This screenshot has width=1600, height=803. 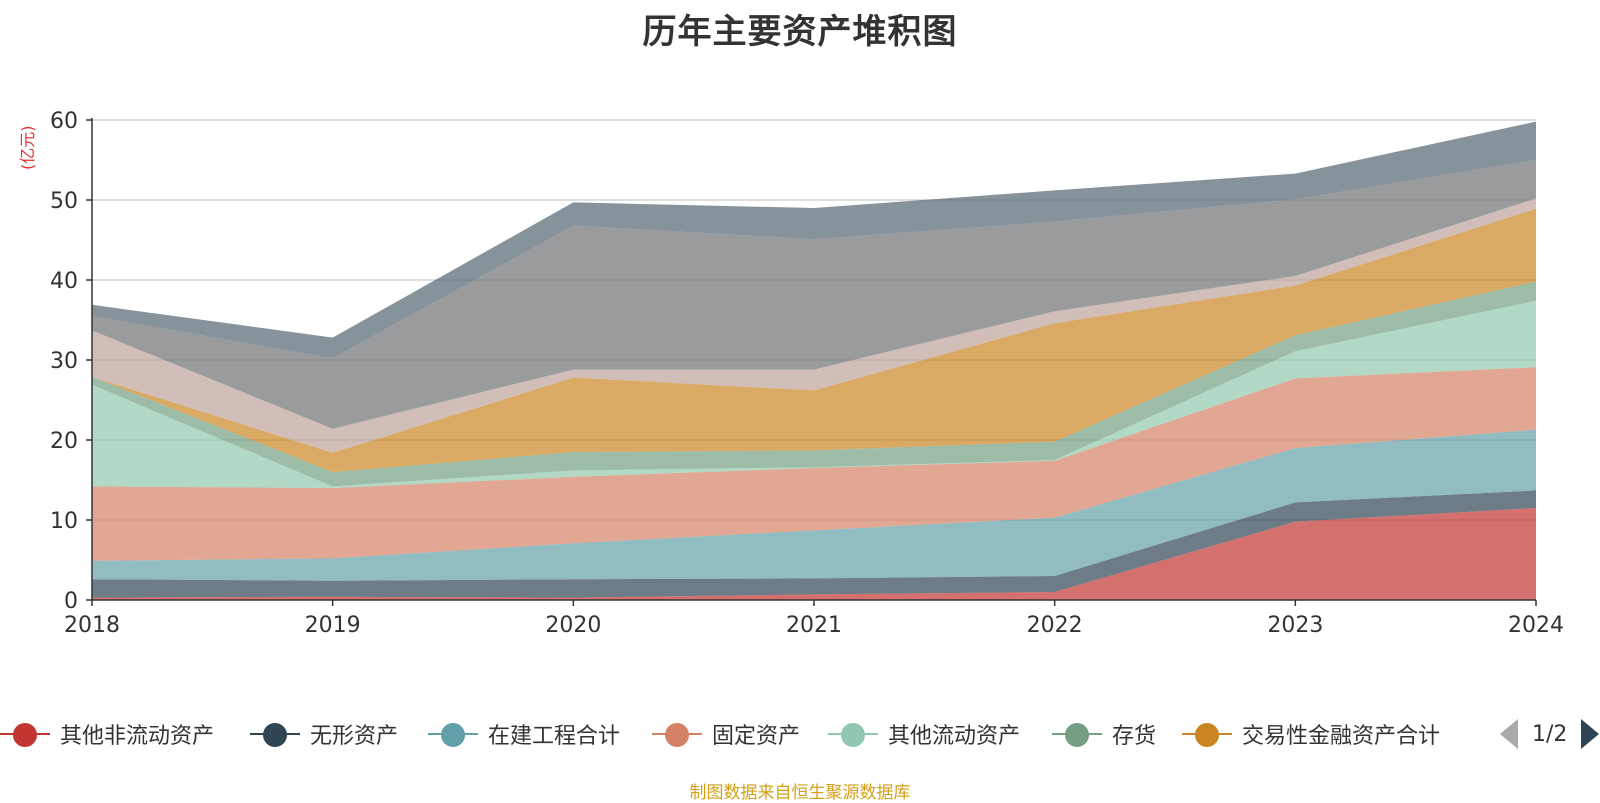 What do you see at coordinates (354, 736) in the screenshot?
I see `legend-label: 无形资产` at bounding box center [354, 736].